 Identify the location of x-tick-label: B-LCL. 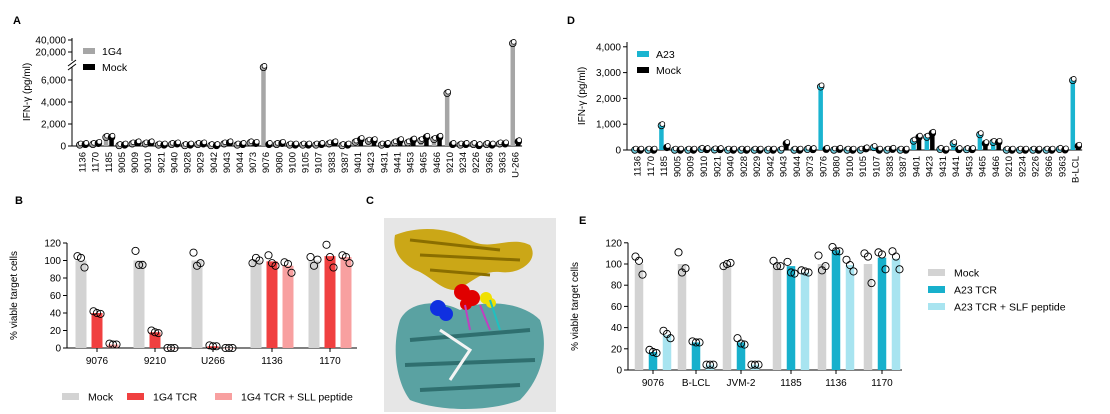
(696, 383).